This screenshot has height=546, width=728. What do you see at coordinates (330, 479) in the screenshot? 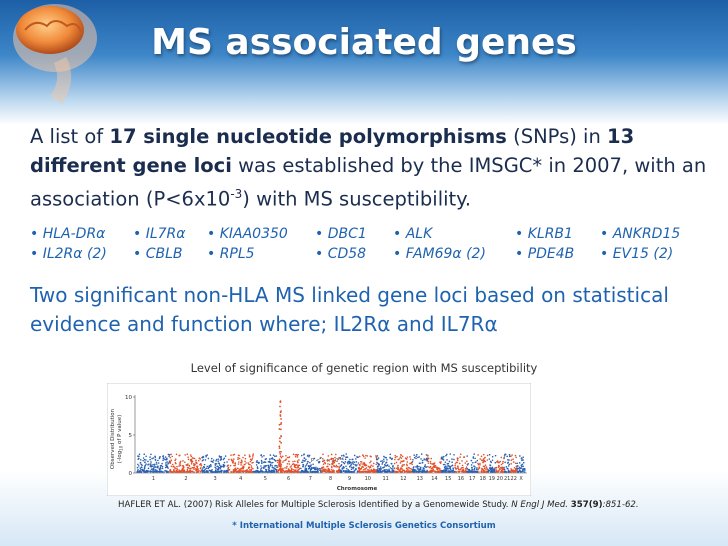
I see `x-tick-label: 8` at bounding box center [330, 479].